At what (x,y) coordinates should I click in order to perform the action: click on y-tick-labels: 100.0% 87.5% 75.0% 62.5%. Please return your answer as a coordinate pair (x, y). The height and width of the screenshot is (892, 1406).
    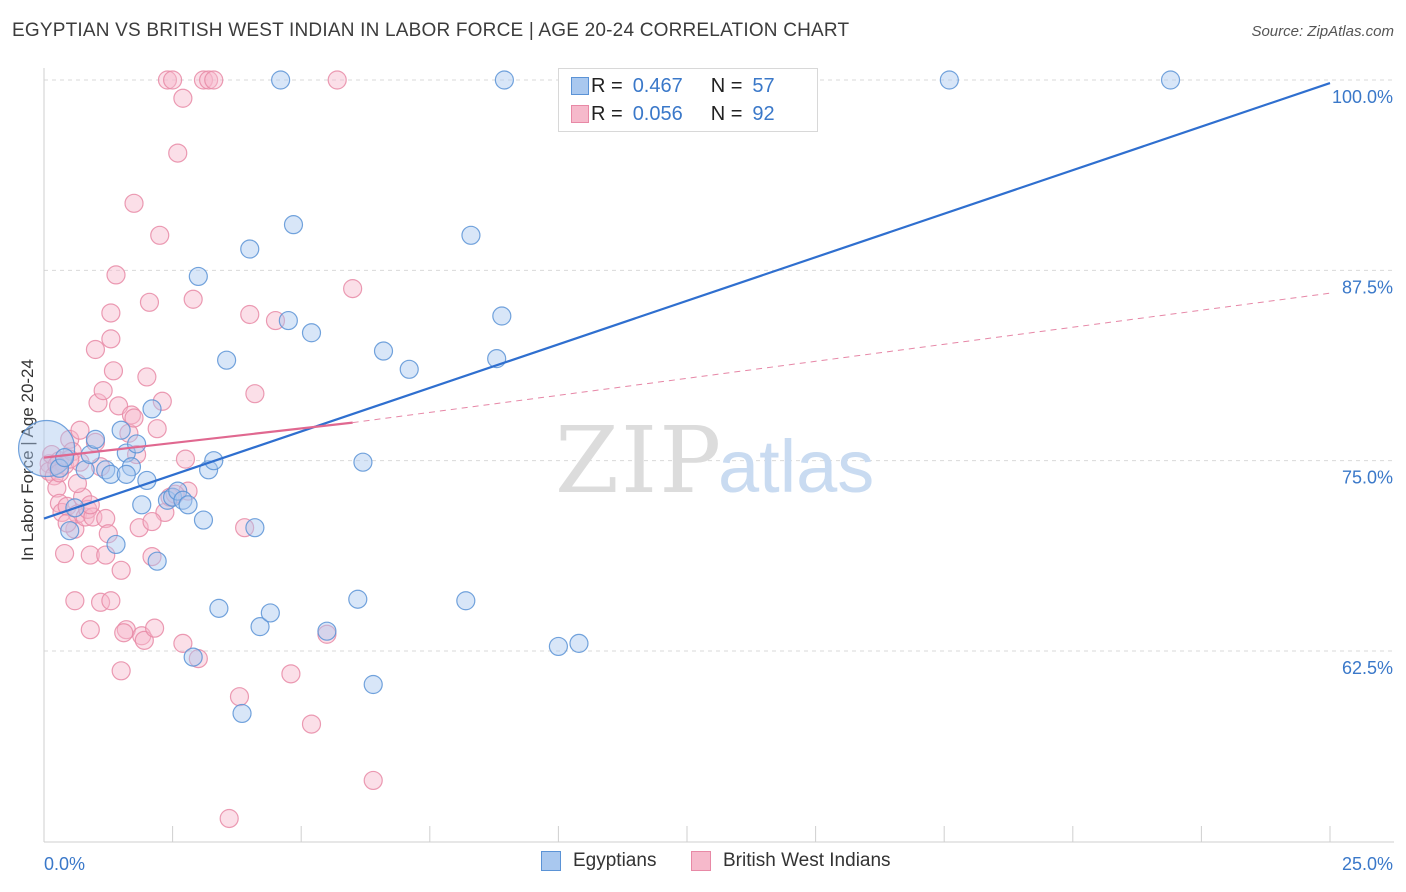
    Looking at the image, I should click on (1362, 382).